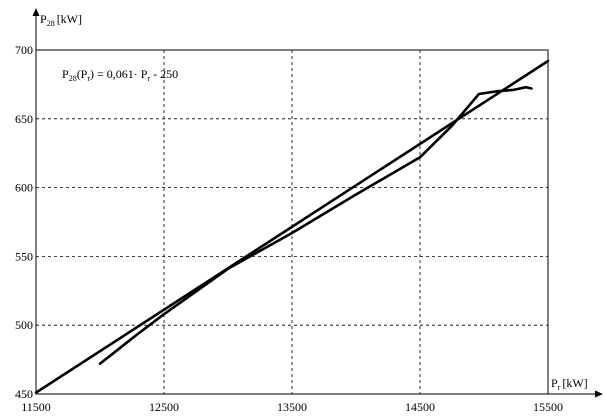 The height and width of the screenshot is (418, 604). What do you see at coordinates (420, 407) in the screenshot?
I see `x-tick-label: 14500` at bounding box center [420, 407].